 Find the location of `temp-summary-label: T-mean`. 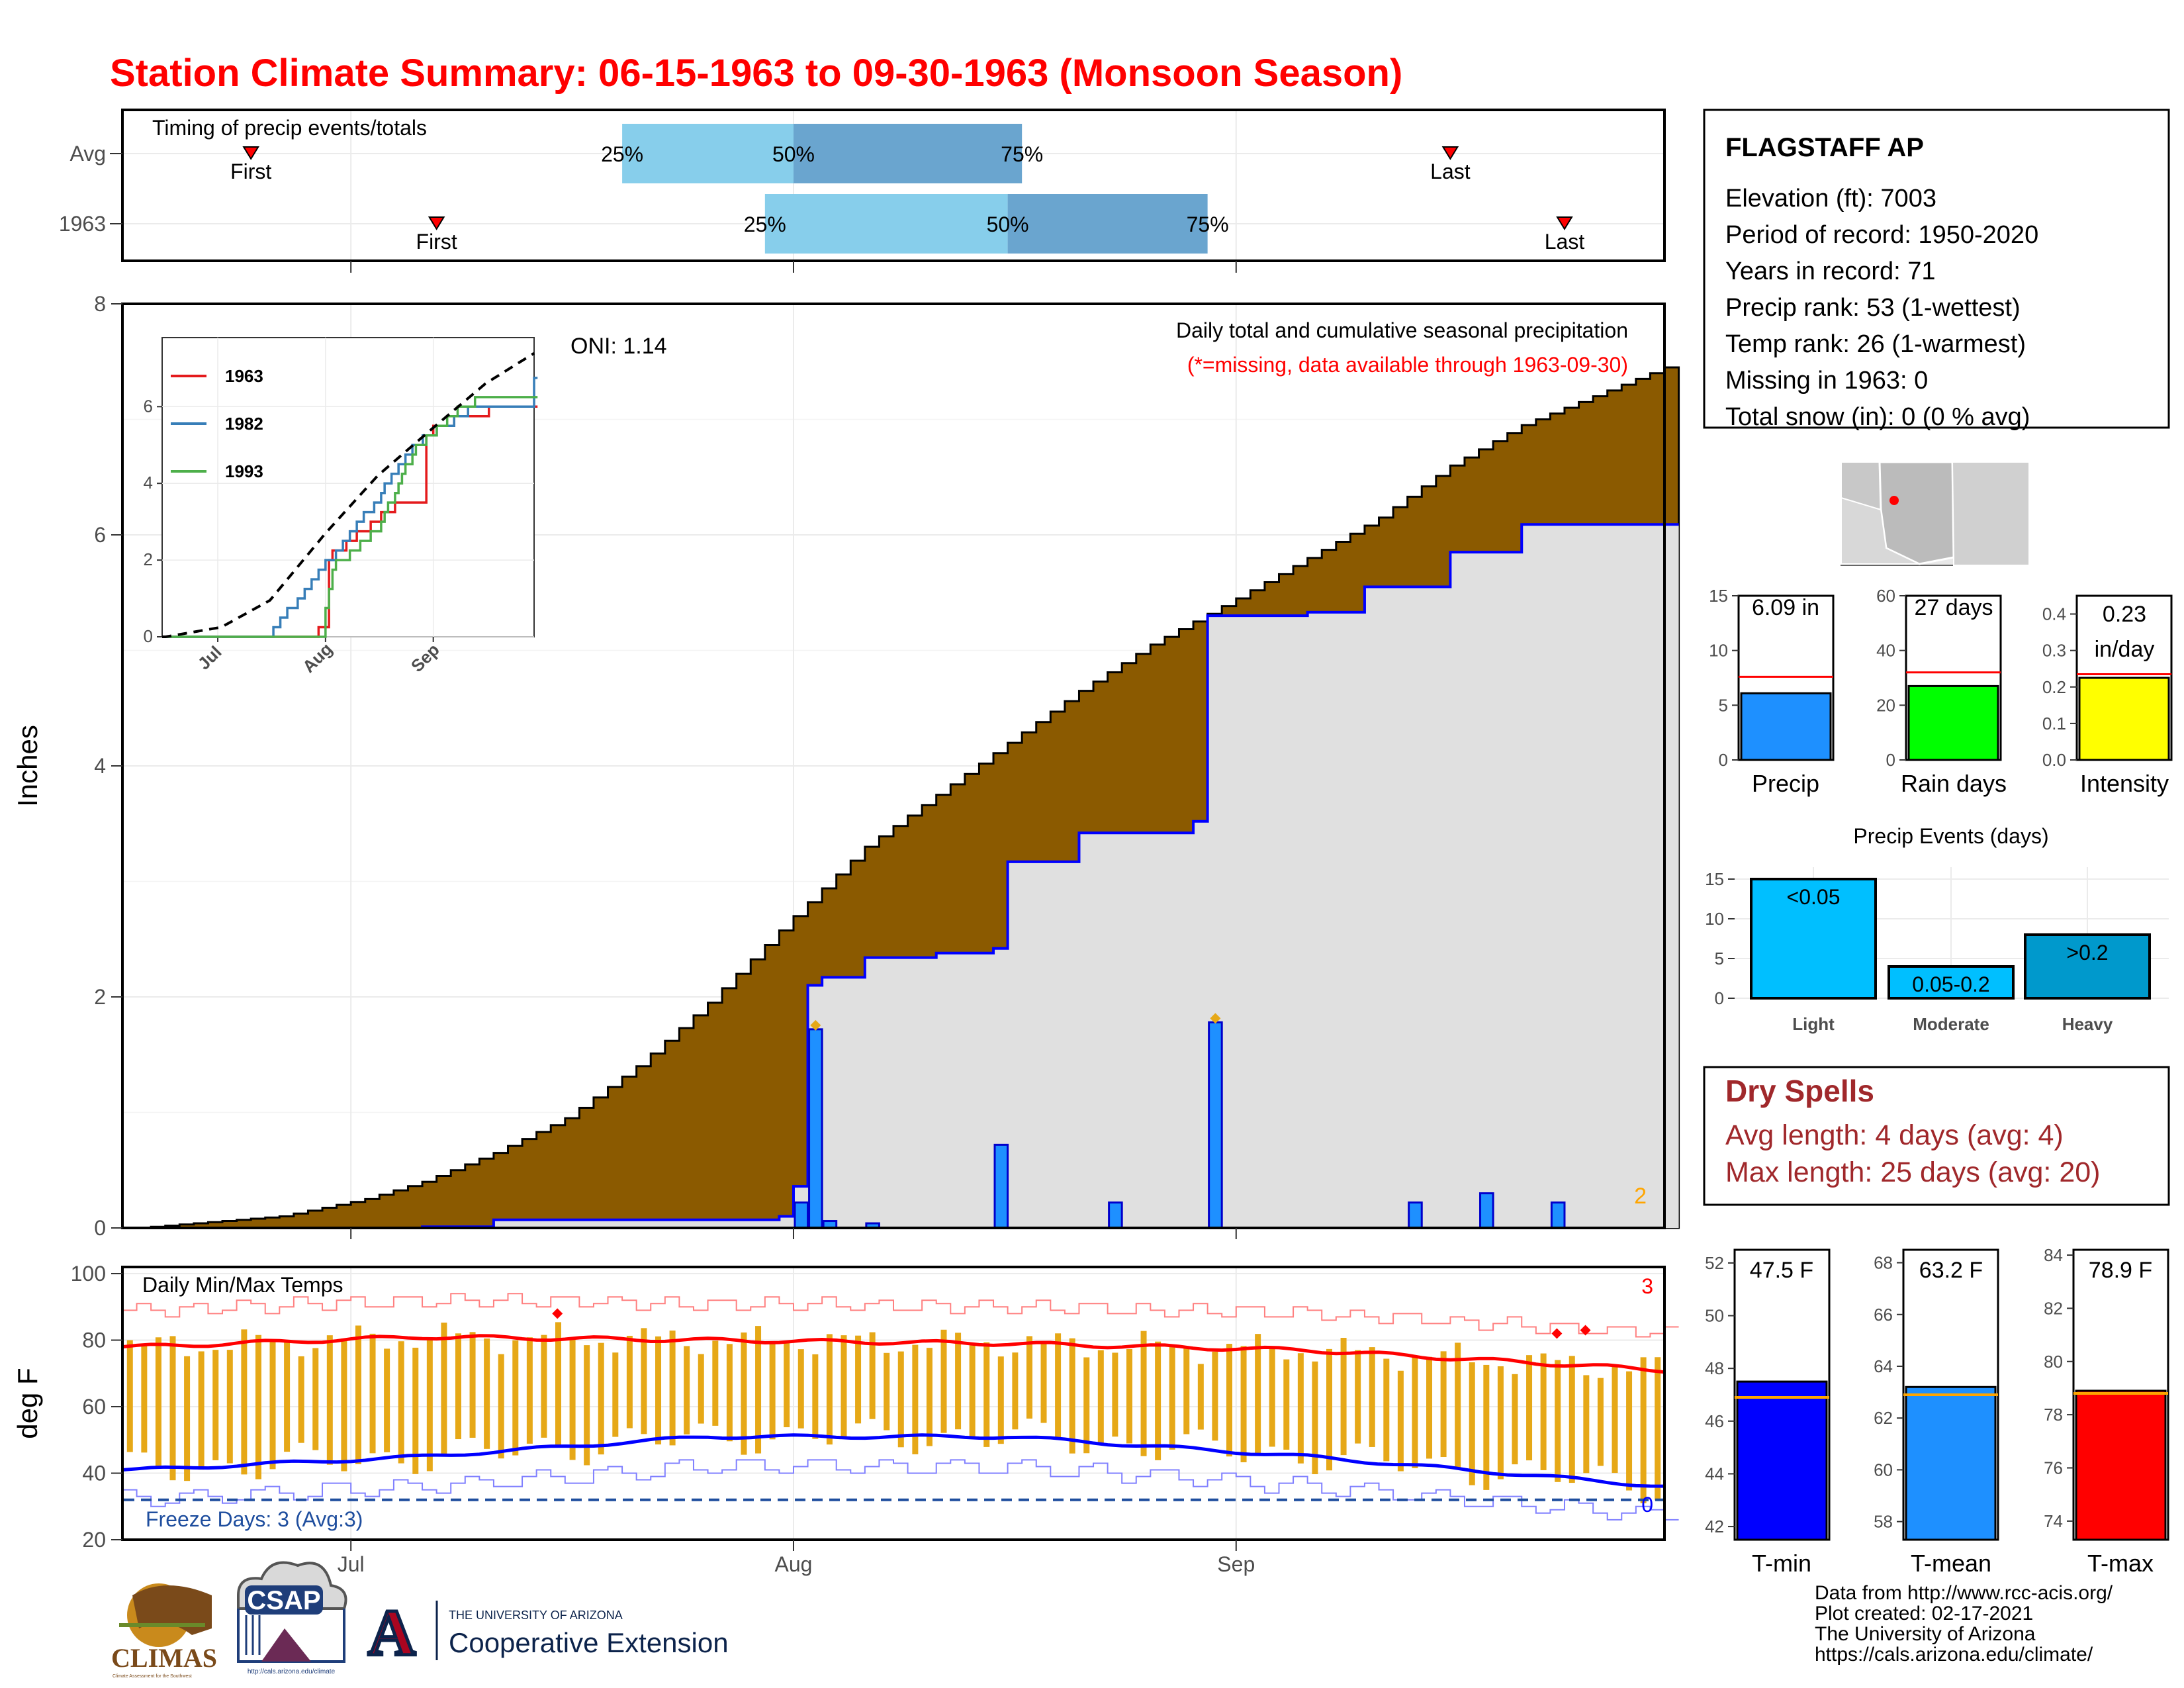

temp-summary-label: T-mean is located at coordinates (1951, 1563).